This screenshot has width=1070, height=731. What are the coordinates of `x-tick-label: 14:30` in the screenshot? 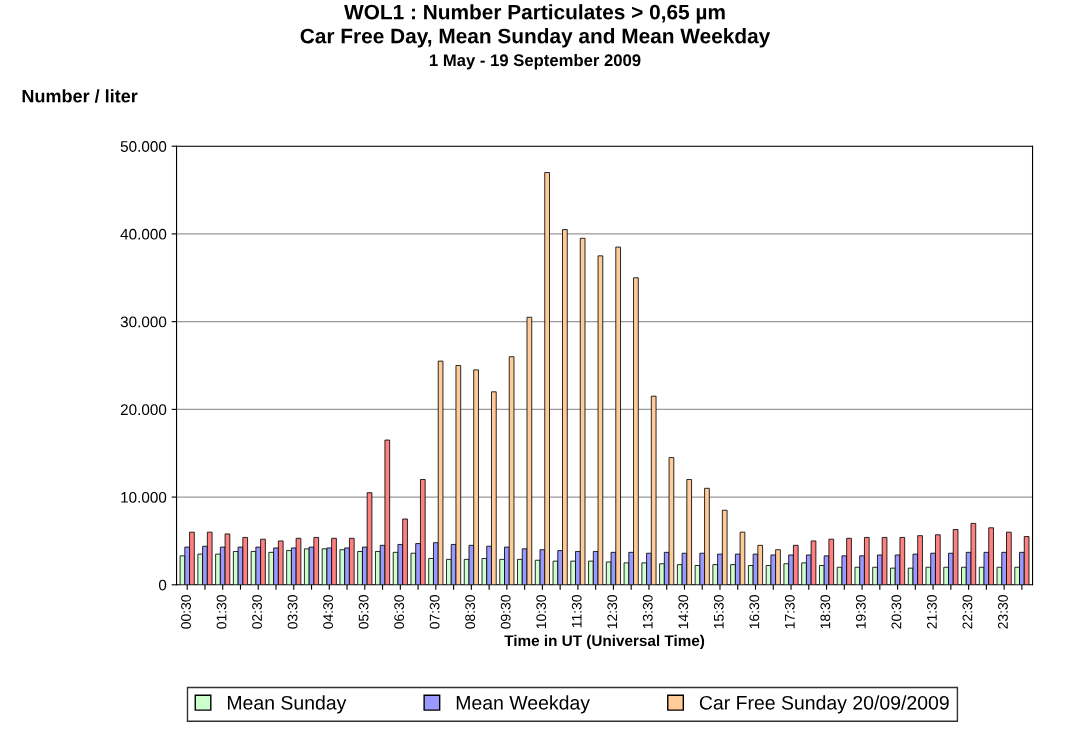 It's located at (683, 612).